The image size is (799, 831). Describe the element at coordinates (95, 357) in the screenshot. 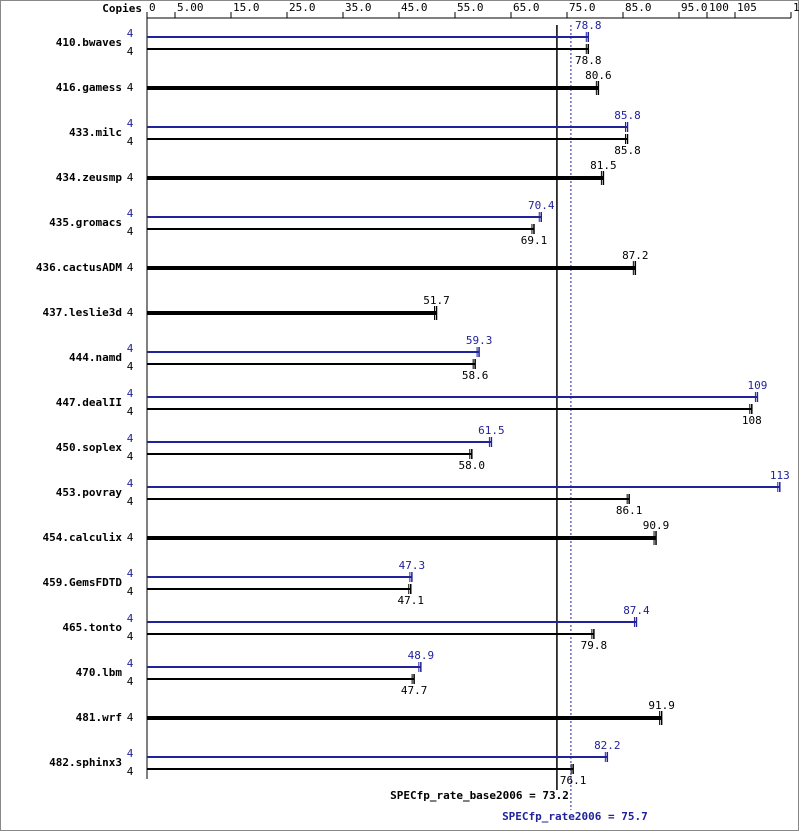

I see `category-label: 444.namd` at that location.